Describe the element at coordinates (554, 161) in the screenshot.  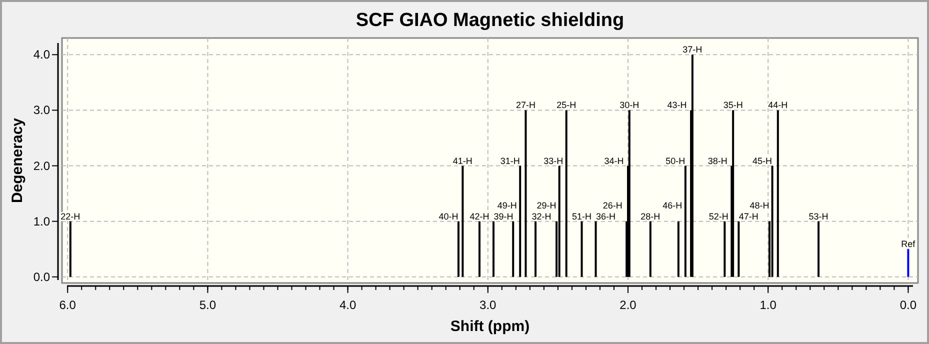
I see `annotation: 33-H` at that location.